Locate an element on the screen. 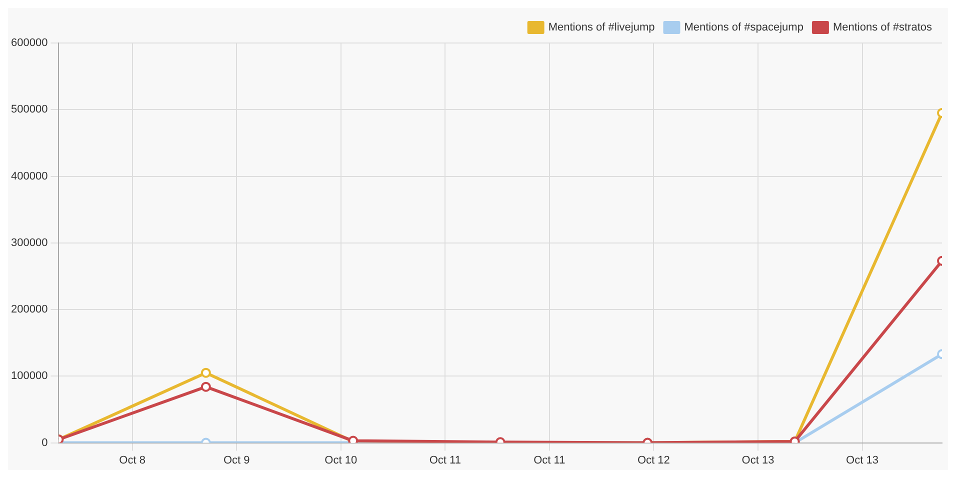 The width and height of the screenshot is (957, 478). y-tick-label: 600000 is located at coordinates (29, 43).